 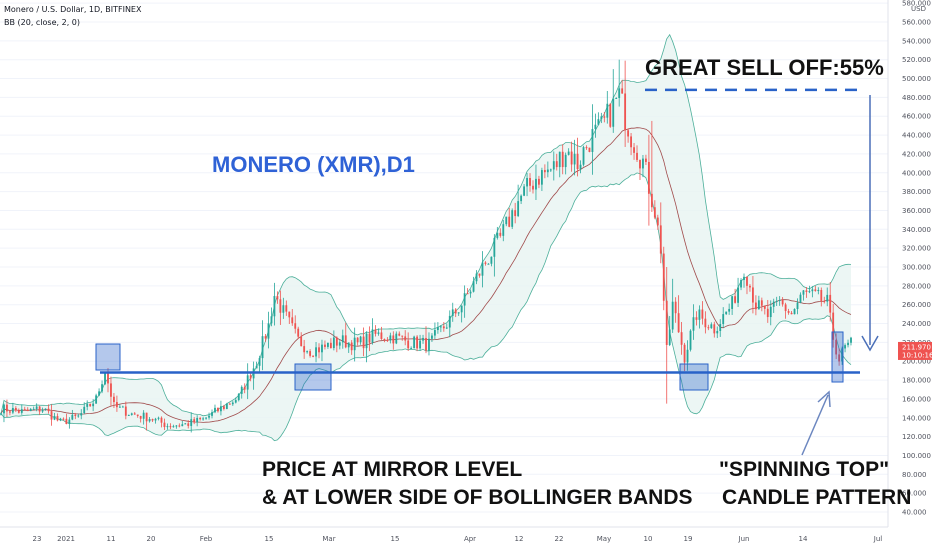 I want to click on price-tick-label: 280.000, so click(x=916, y=286).